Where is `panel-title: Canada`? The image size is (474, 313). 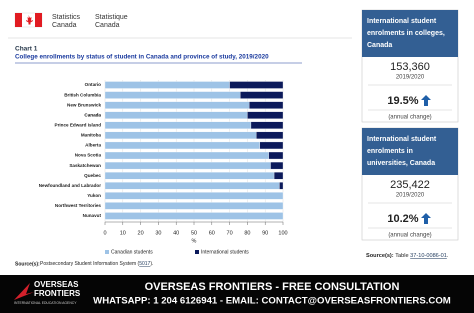 panel-title: Canada is located at coordinates (379, 45).